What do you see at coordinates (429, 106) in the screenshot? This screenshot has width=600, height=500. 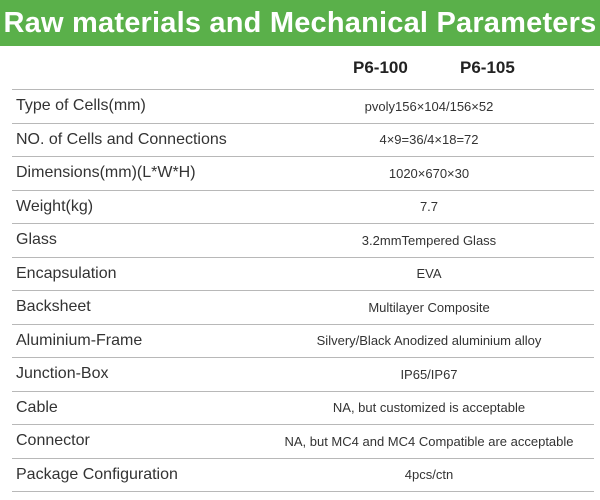 I see `row-value: pvoly156×104/156×52` at bounding box center [429, 106].